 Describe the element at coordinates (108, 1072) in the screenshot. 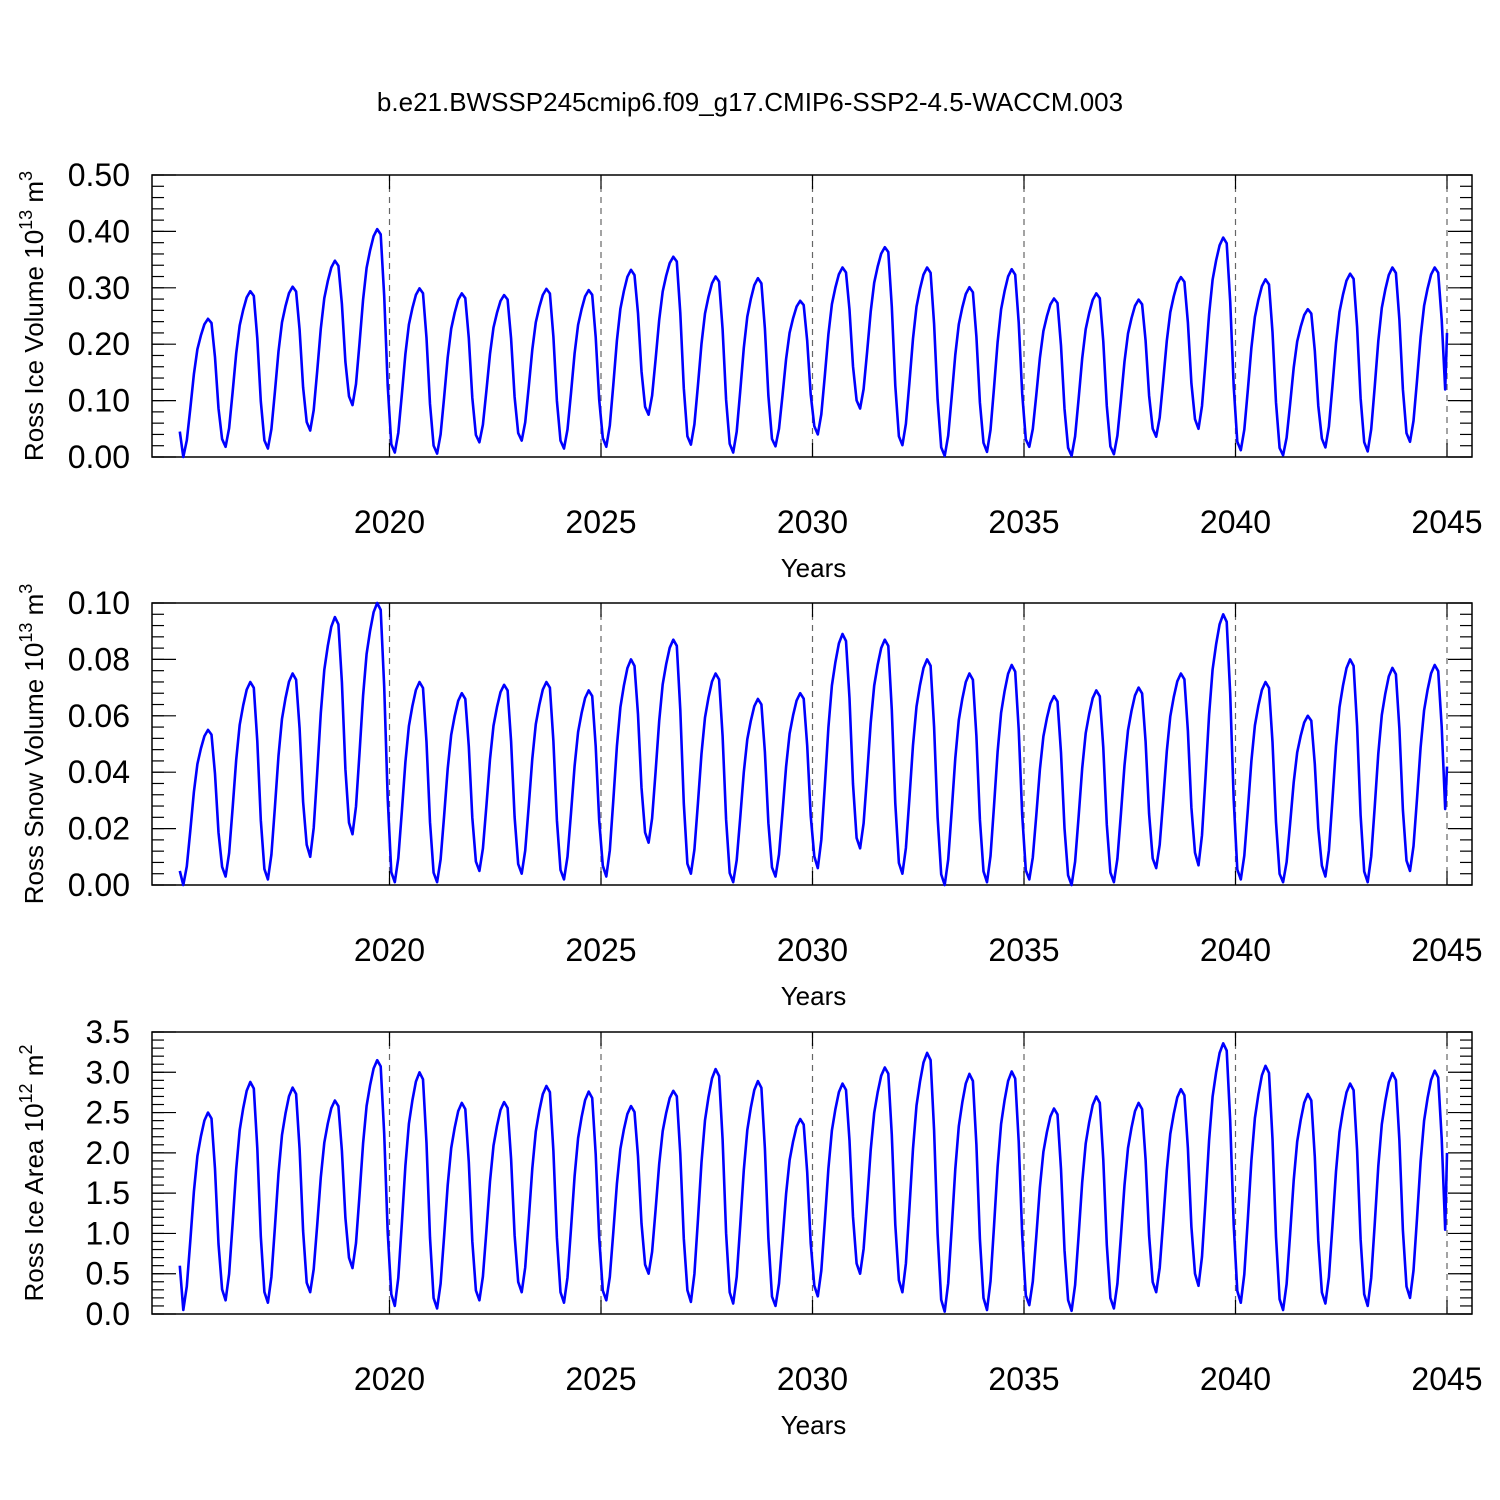

I see `y-tick-label: 3.0` at that location.